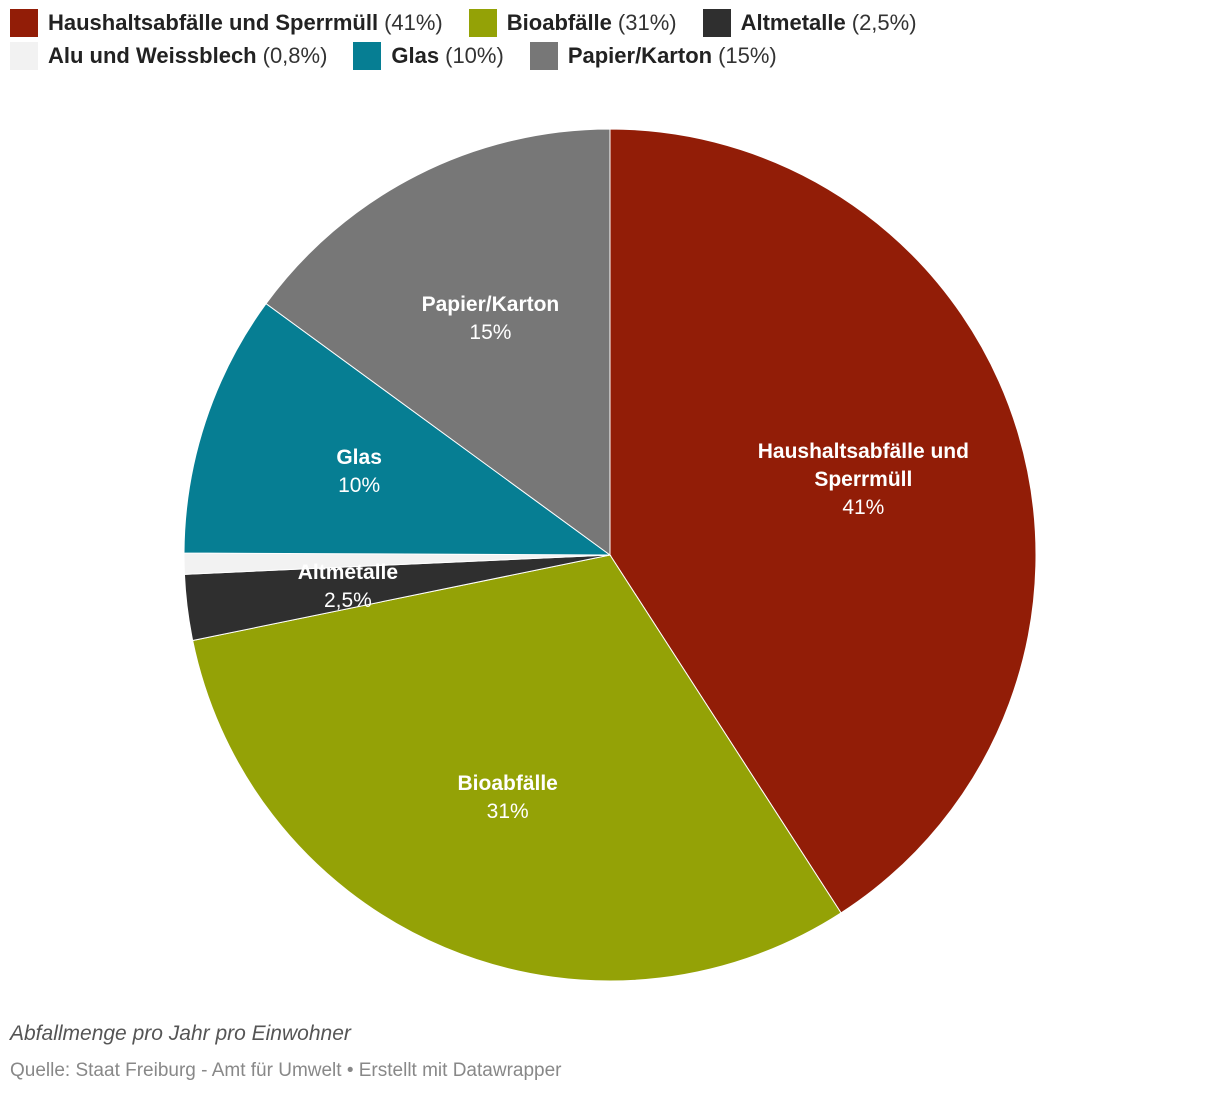 This screenshot has height=1096, width=1220. Describe the element at coordinates (508, 811) in the screenshot. I see `slice-value-label: 31%` at that location.